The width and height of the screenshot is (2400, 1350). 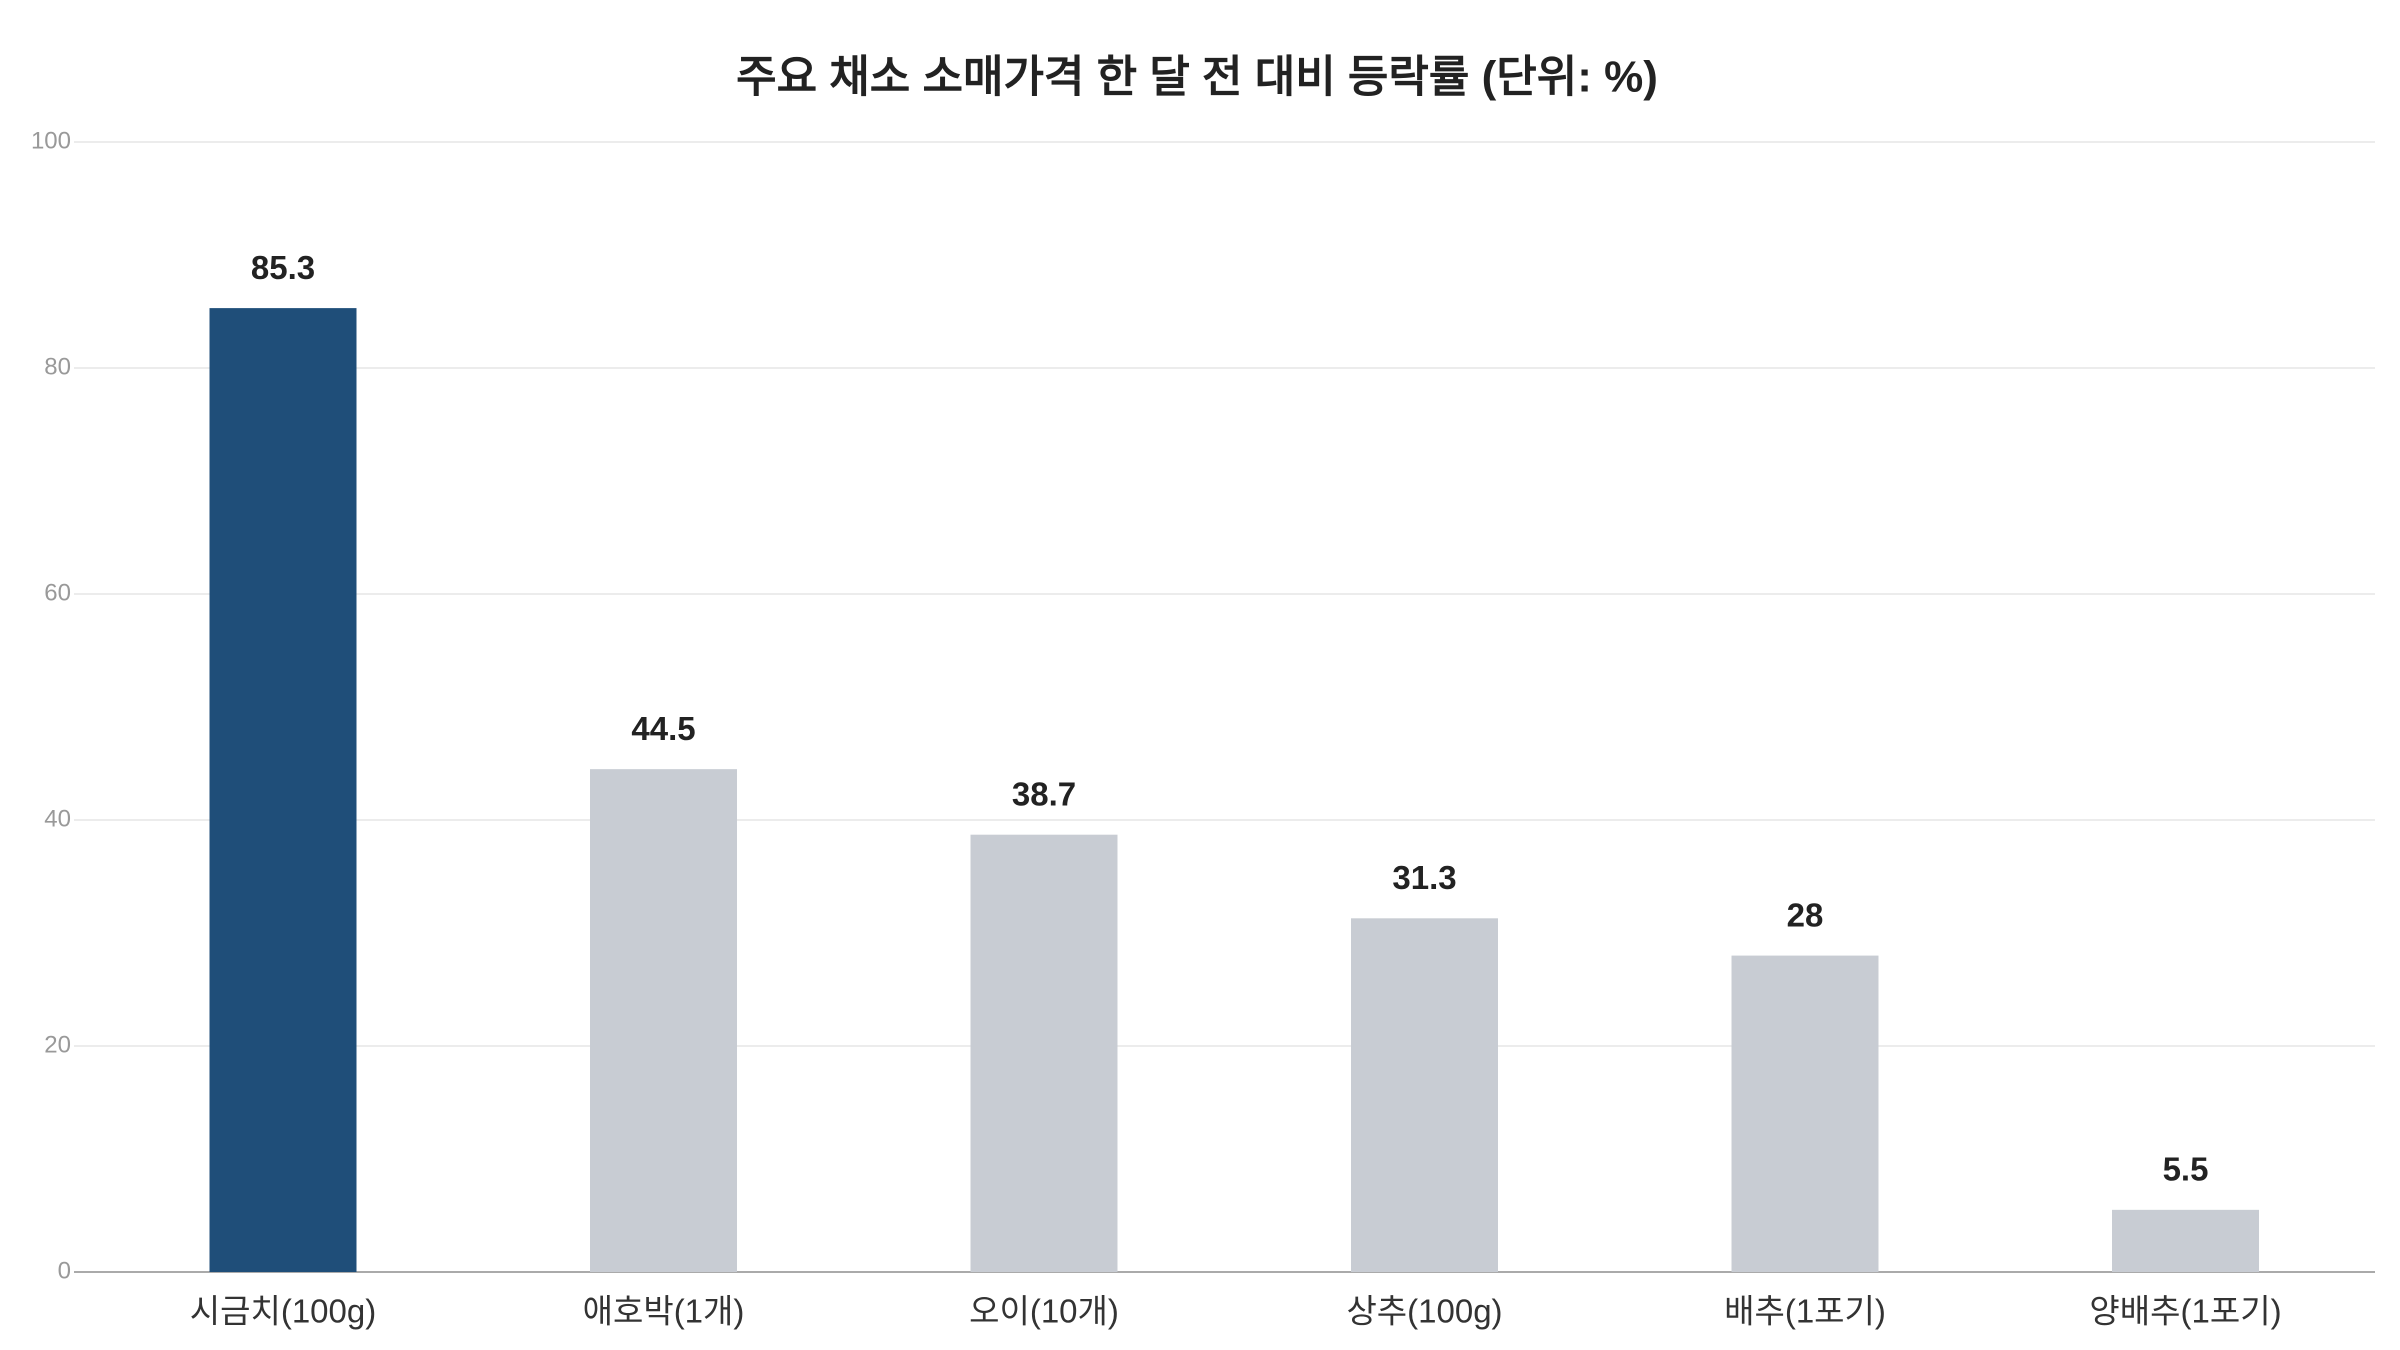 I want to click on x-tick-label: 애호박(1개), so click(x=664, y=1311).